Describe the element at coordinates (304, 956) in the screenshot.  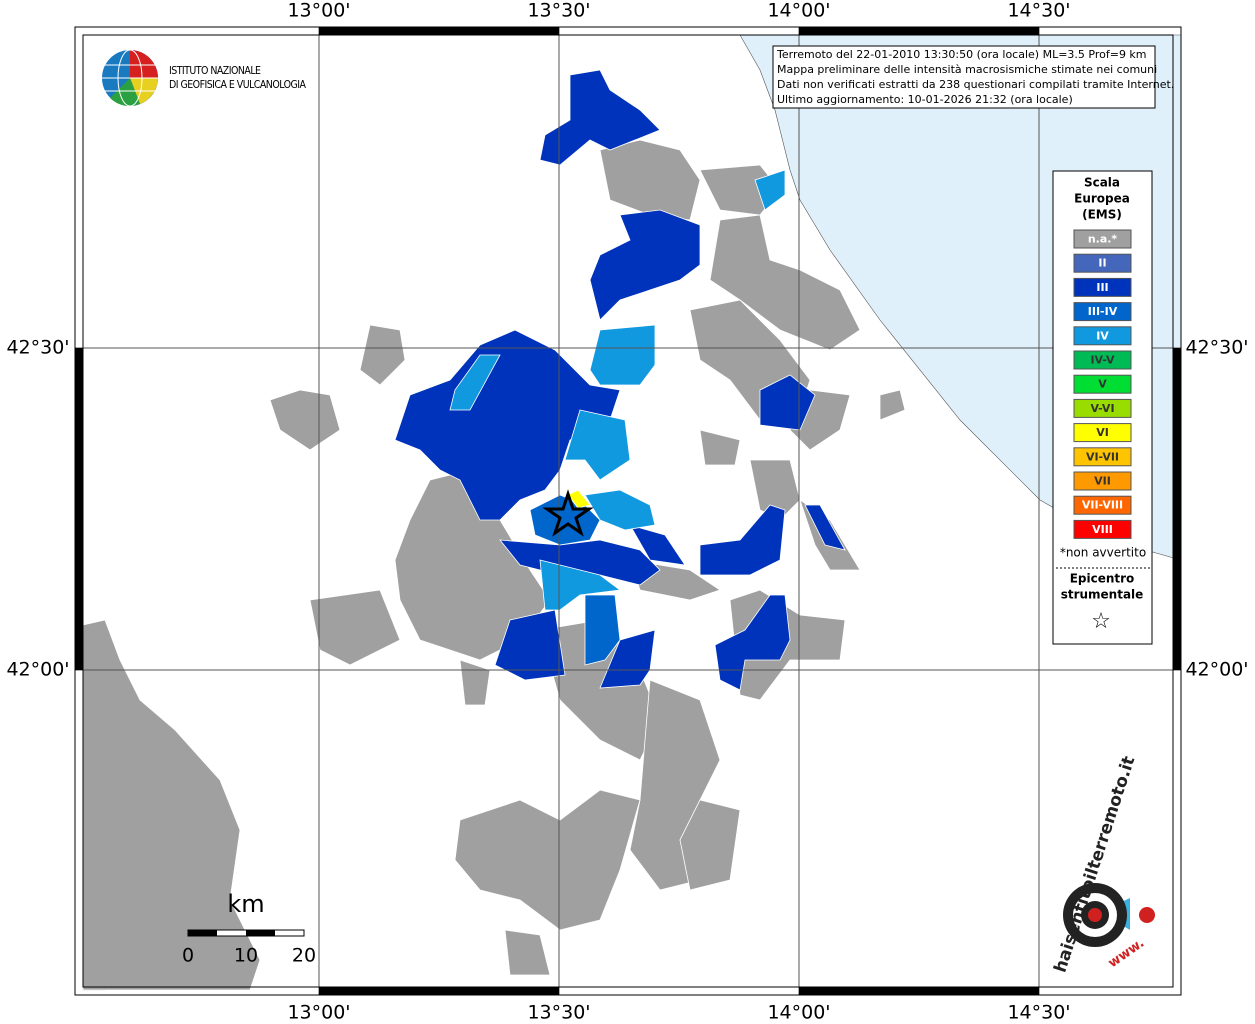
I see `scale-tick: 20` at that location.